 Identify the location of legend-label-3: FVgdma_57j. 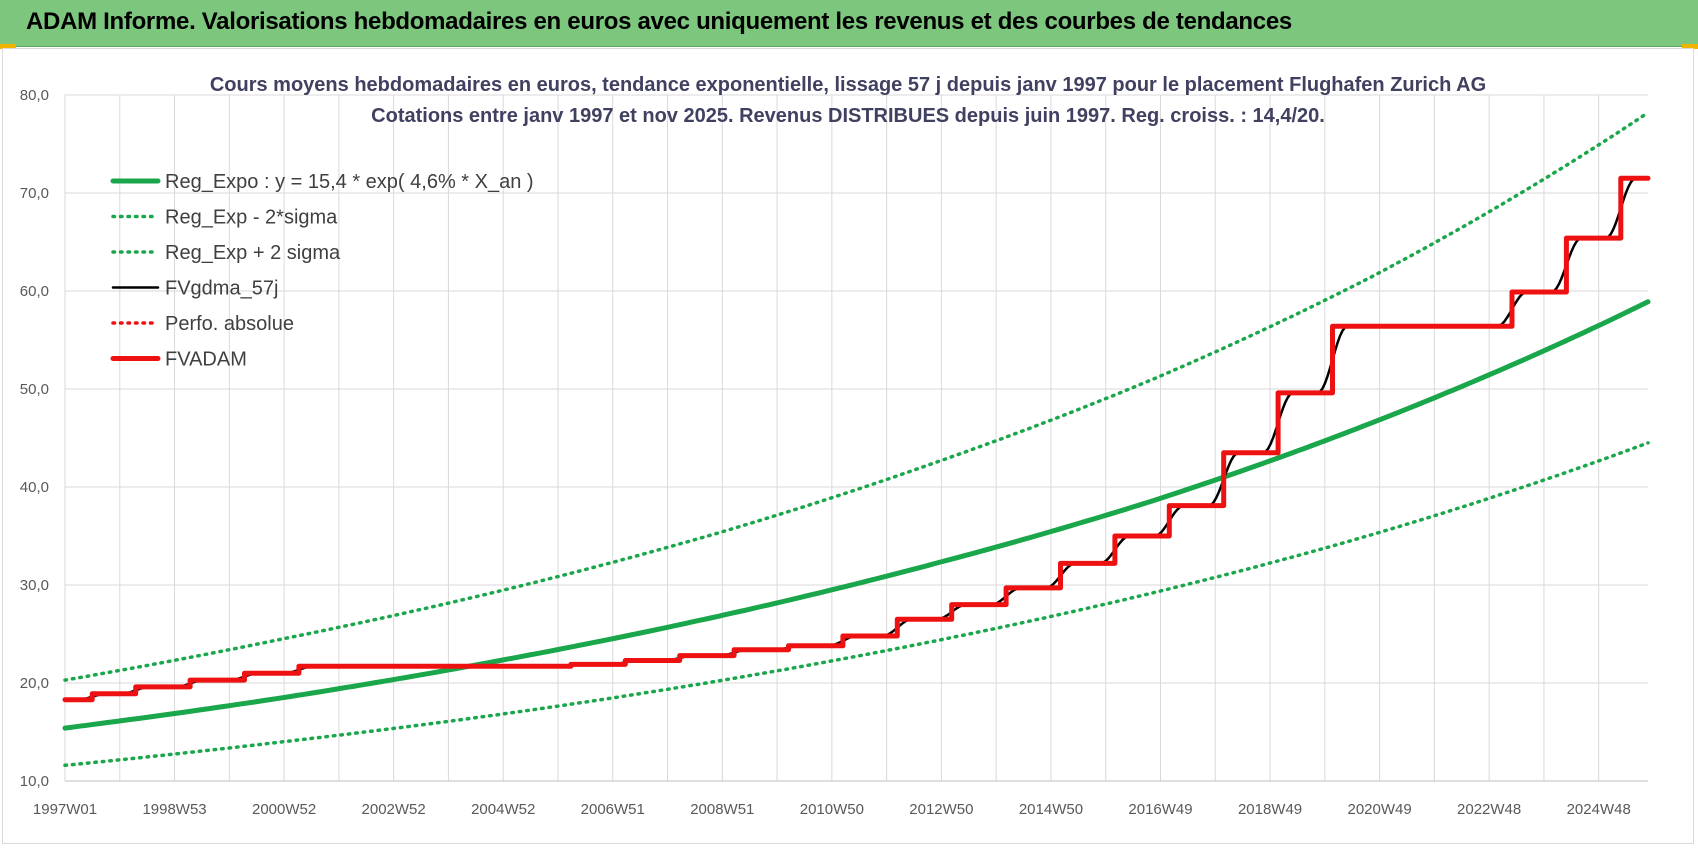
(221, 289).